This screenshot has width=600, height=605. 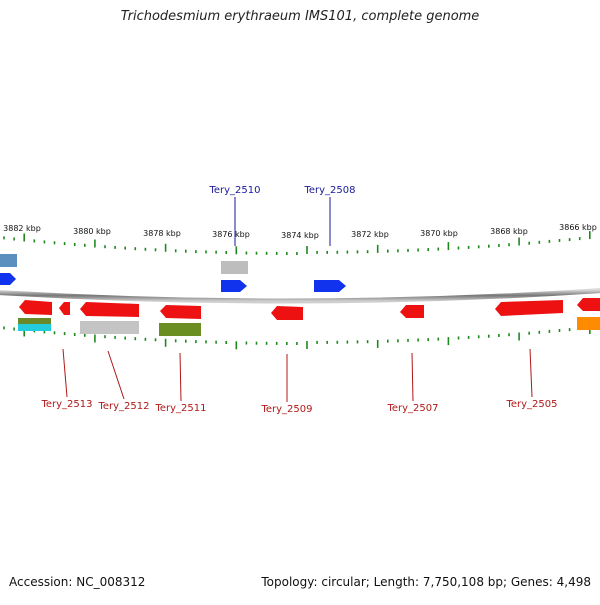 I want to click on scale-label: 3882 kbp, so click(x=22, y=228).